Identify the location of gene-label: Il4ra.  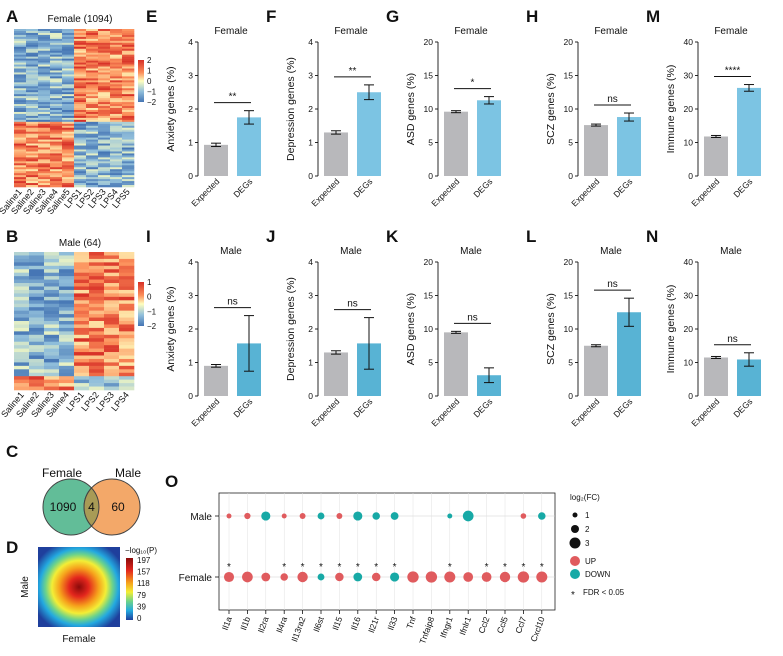
(281, 624).